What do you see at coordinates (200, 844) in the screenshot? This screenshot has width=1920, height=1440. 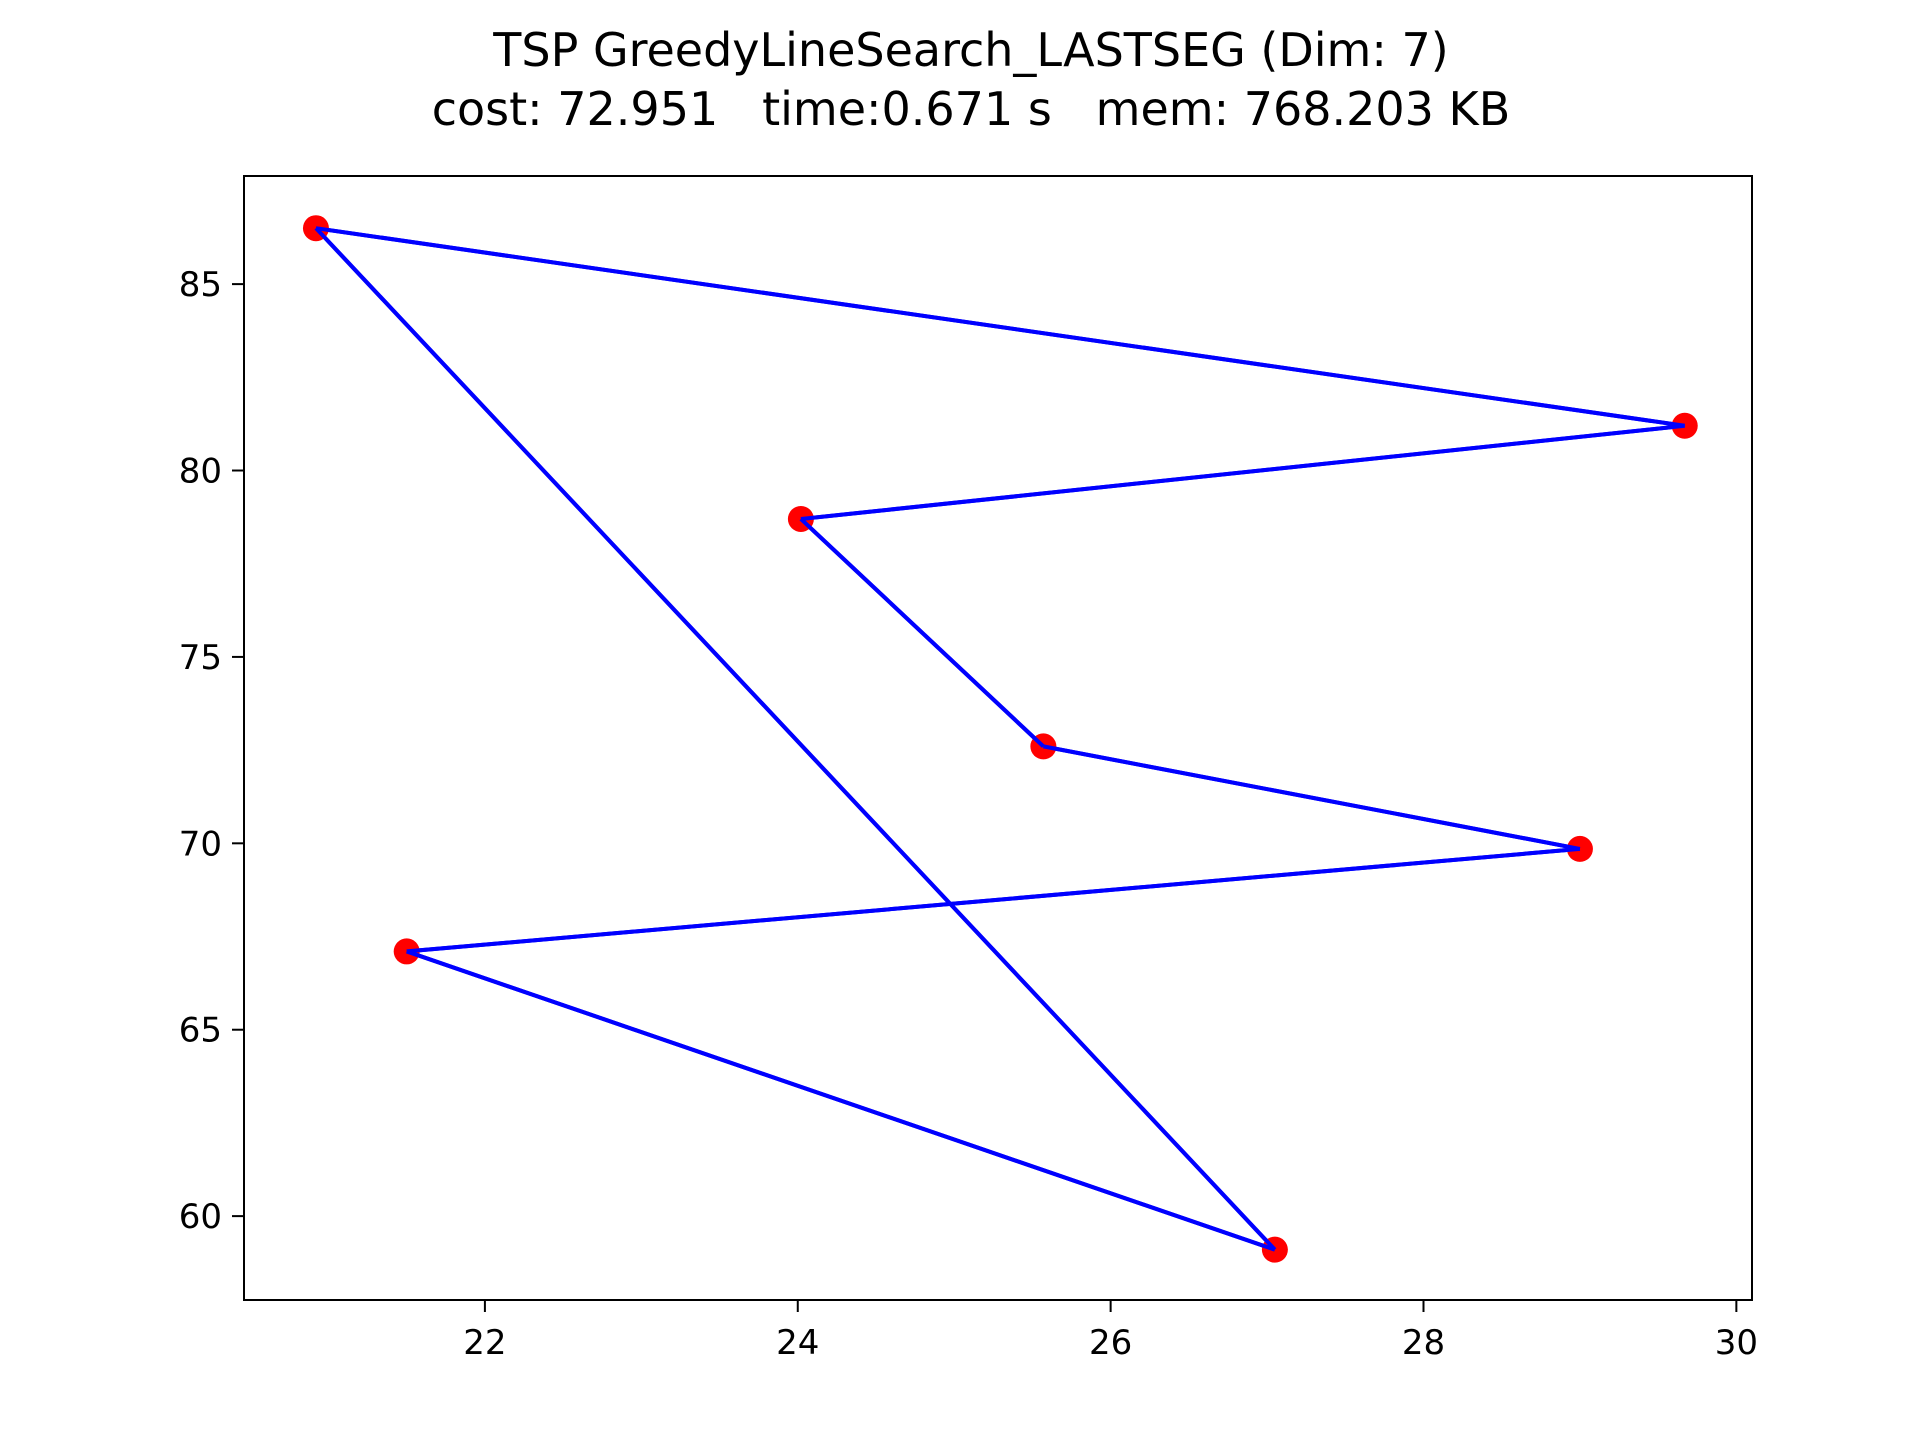 I see `y-tick-label: 70` at bounding box center [200, 844].